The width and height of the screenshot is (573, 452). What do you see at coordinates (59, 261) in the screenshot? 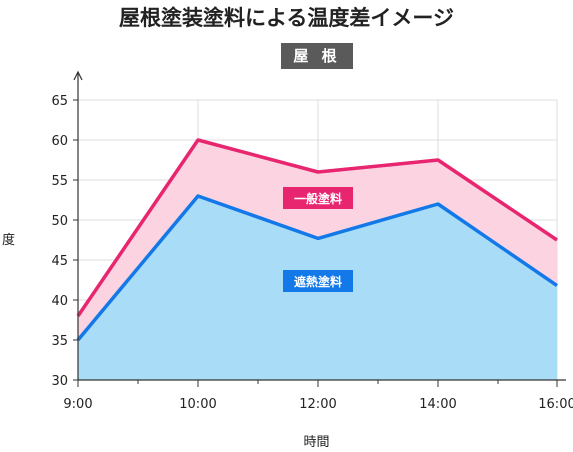
I see `y-tick-label: 45` at bounding box center [59, 261].